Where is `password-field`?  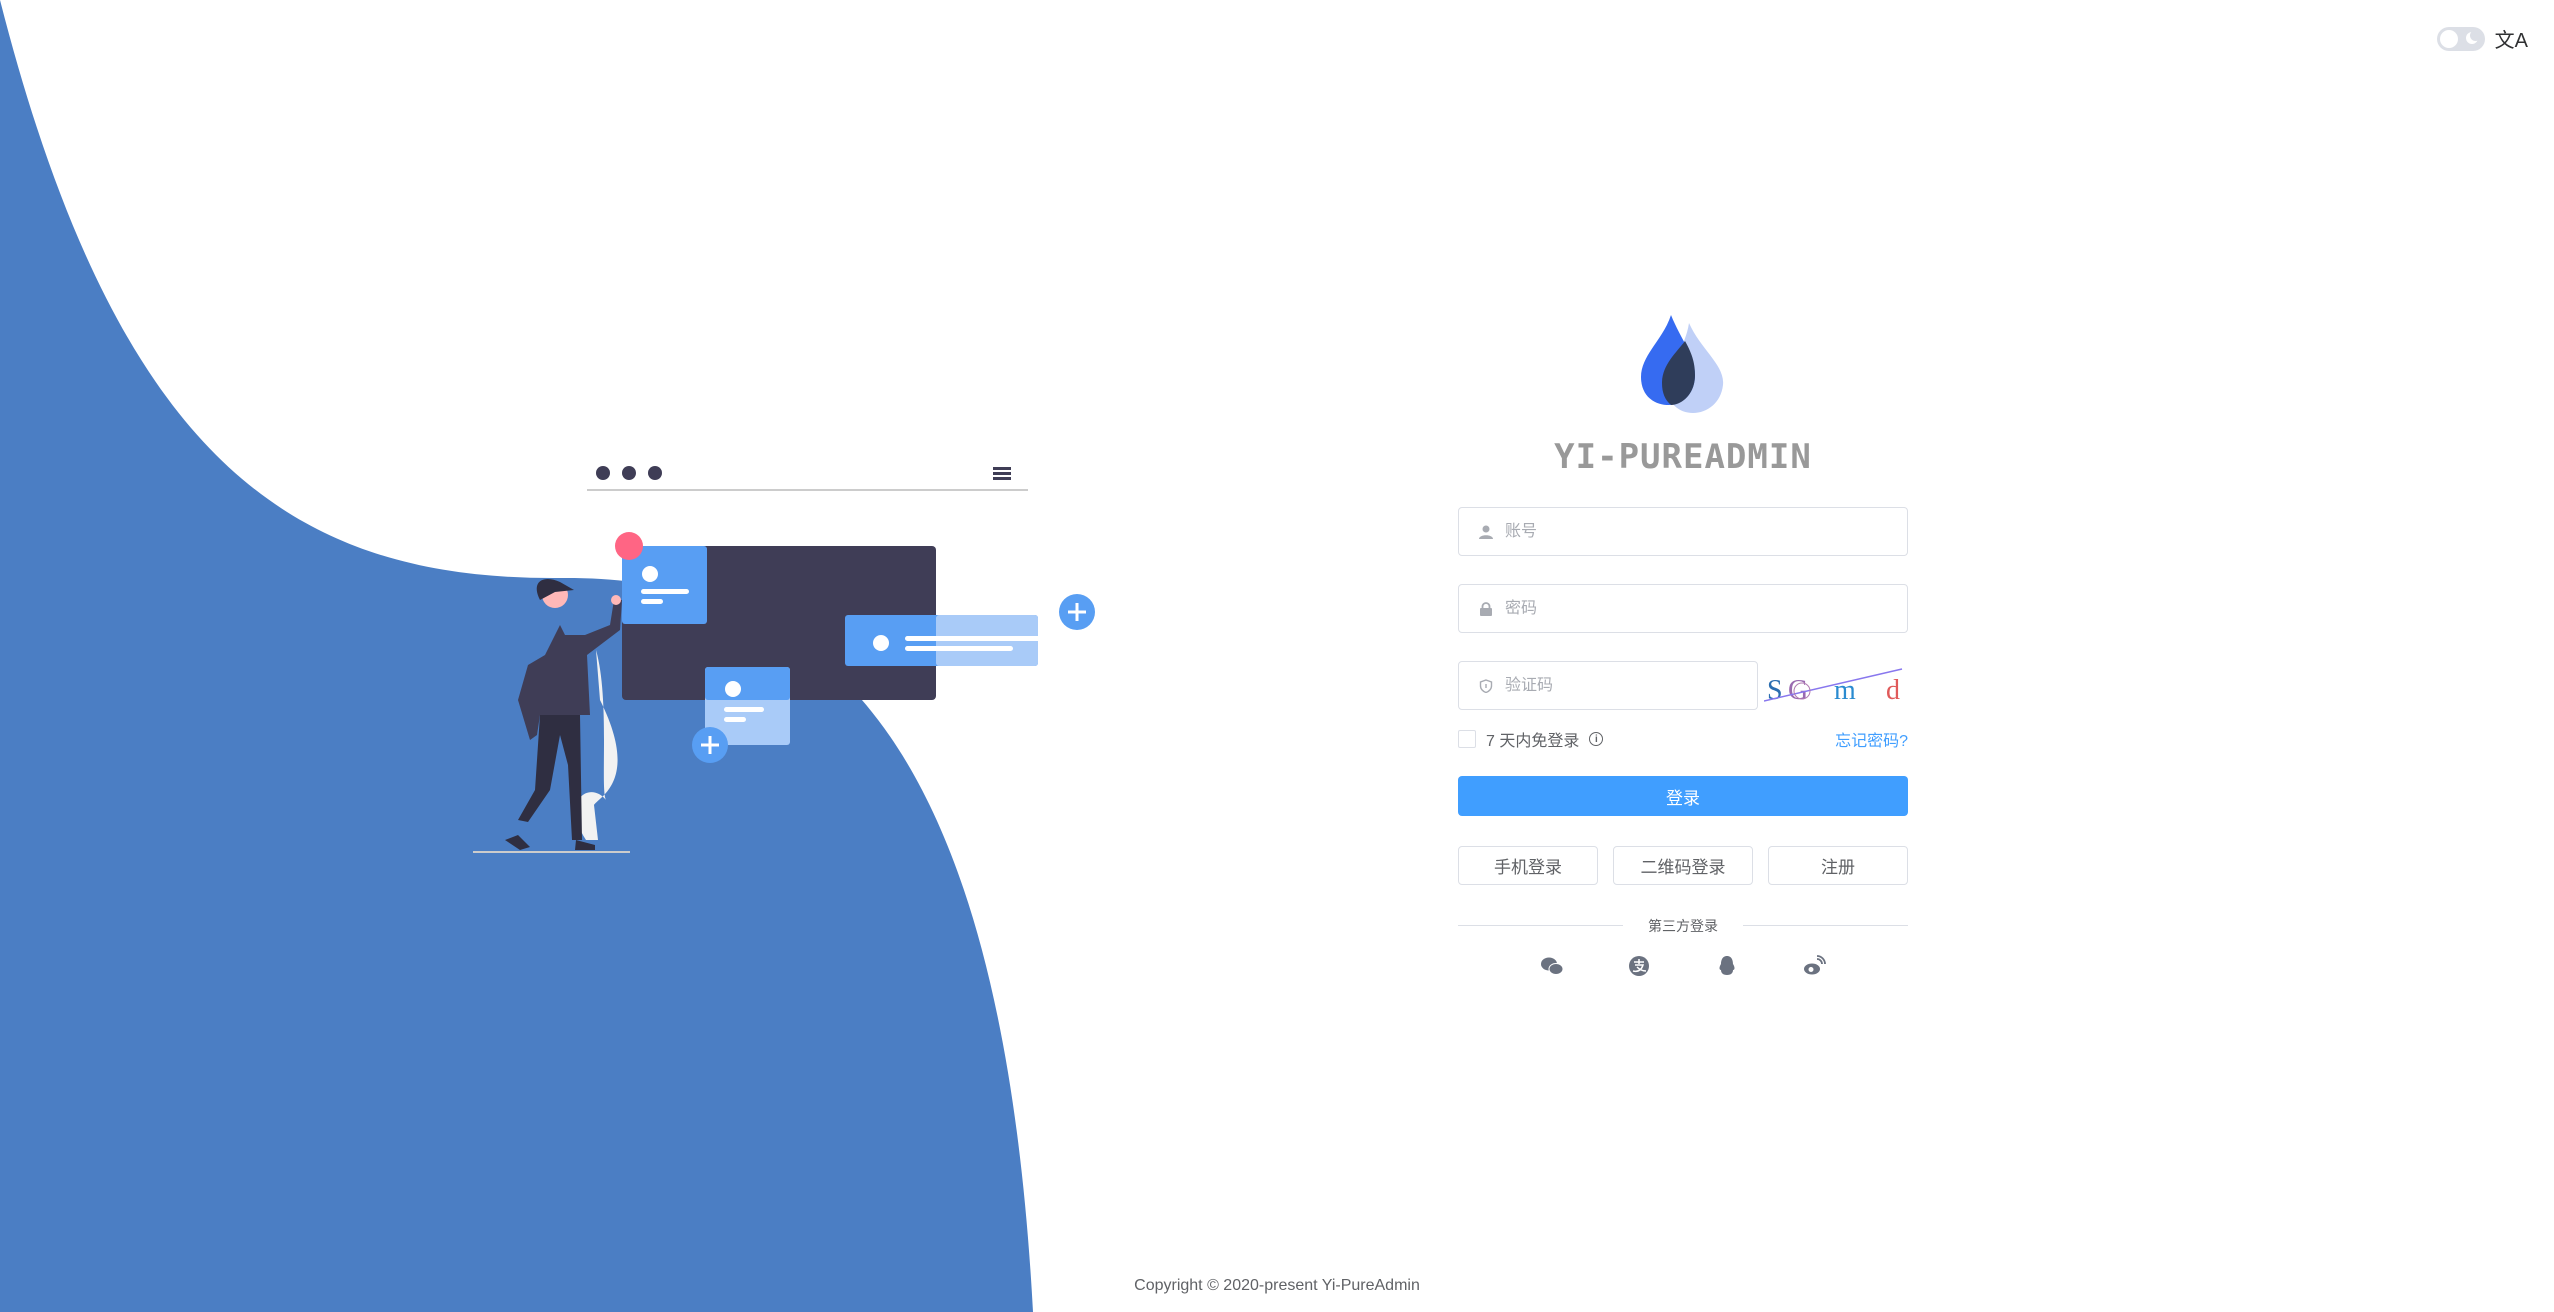
password-field is located at coordinates (1683, 608).